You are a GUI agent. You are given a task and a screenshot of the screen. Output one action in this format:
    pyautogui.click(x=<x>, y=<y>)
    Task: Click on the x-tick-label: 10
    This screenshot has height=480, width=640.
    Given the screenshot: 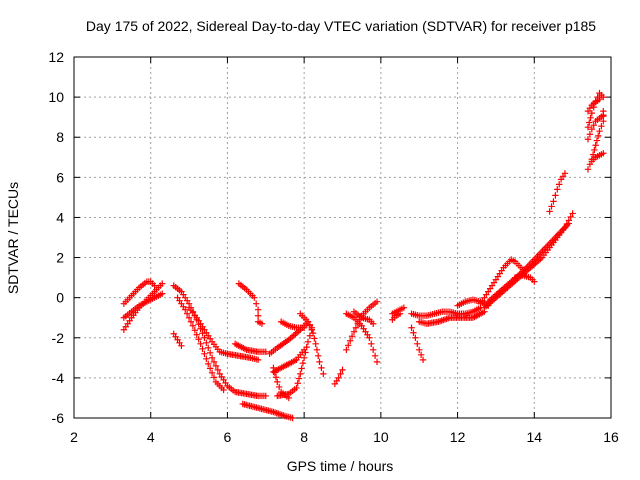 What is the action you would take?
    pyautogui.click(x=381, y=437)
    